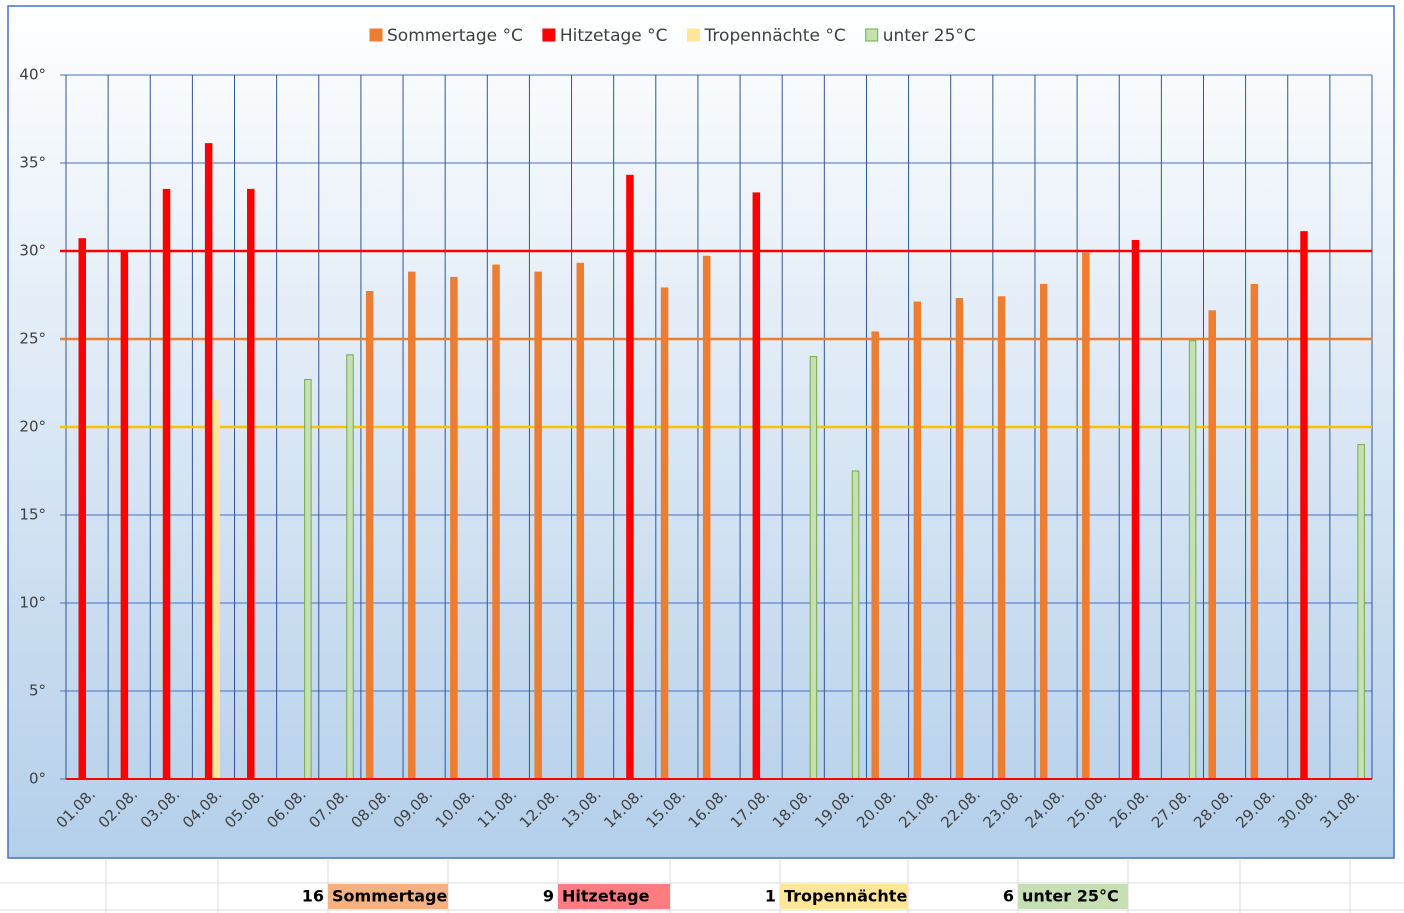 This screenshot has width=1404, height=913. I want to click on summary-label: Hitzetage, so click(606, 896).